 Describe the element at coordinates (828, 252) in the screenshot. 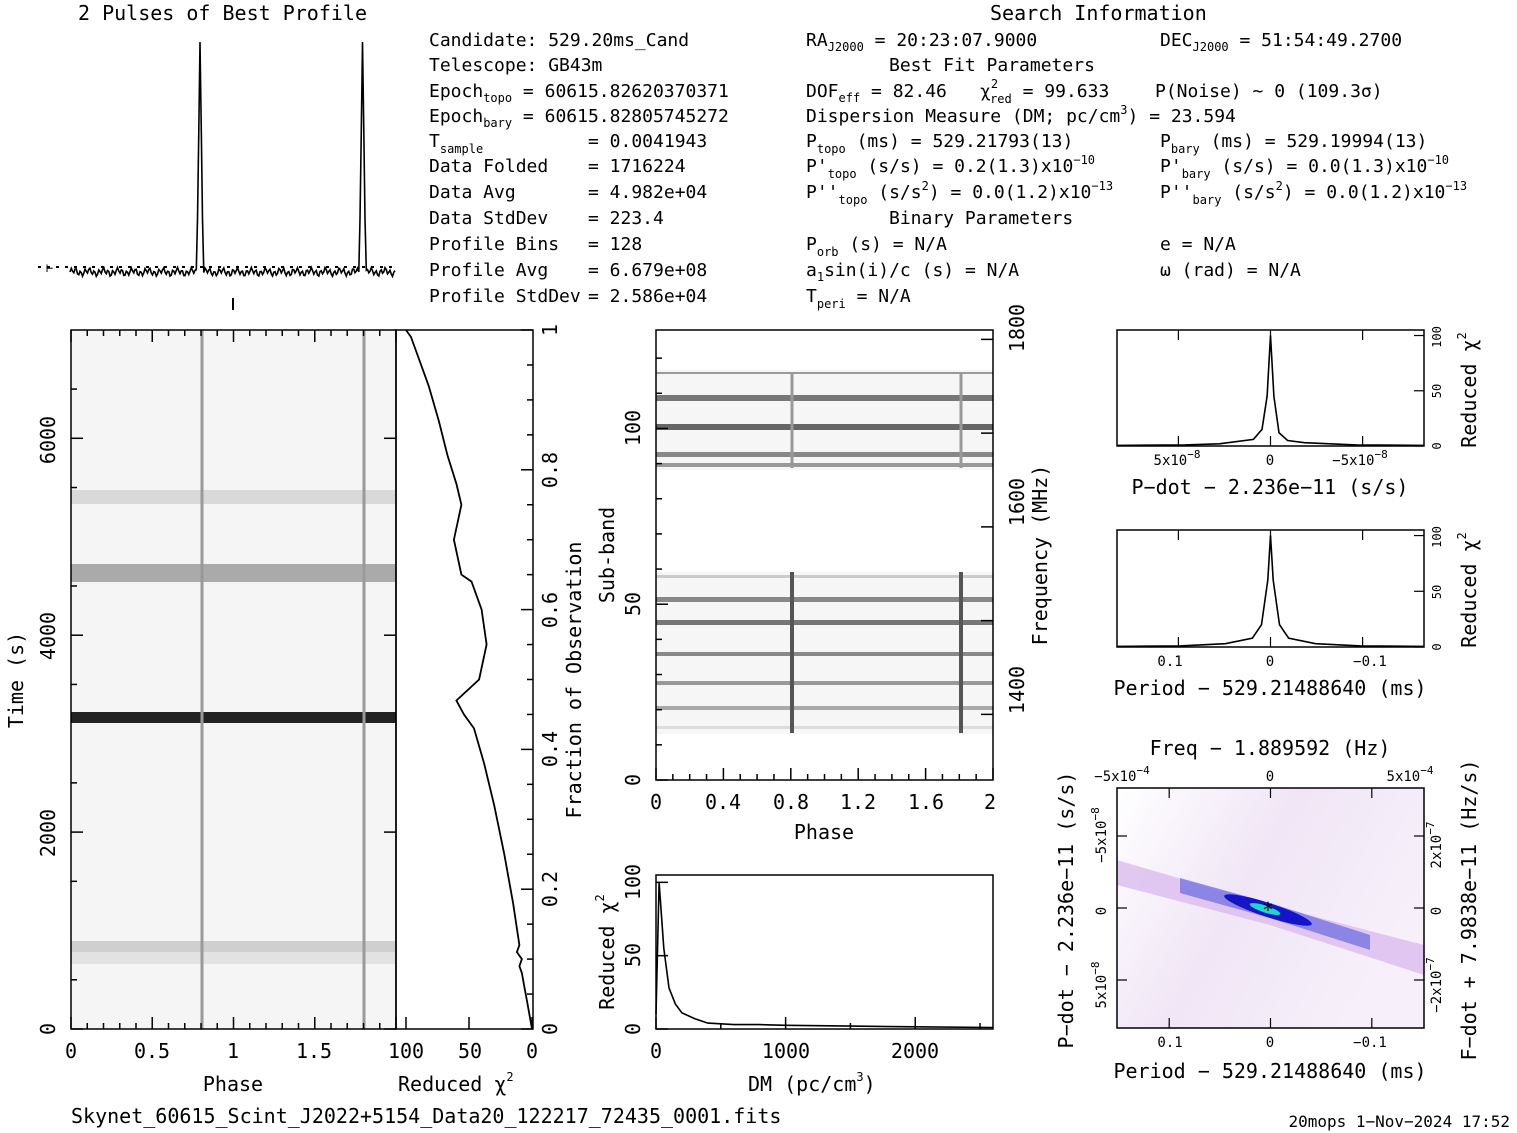

I see `porb-sub: orb` at that location.